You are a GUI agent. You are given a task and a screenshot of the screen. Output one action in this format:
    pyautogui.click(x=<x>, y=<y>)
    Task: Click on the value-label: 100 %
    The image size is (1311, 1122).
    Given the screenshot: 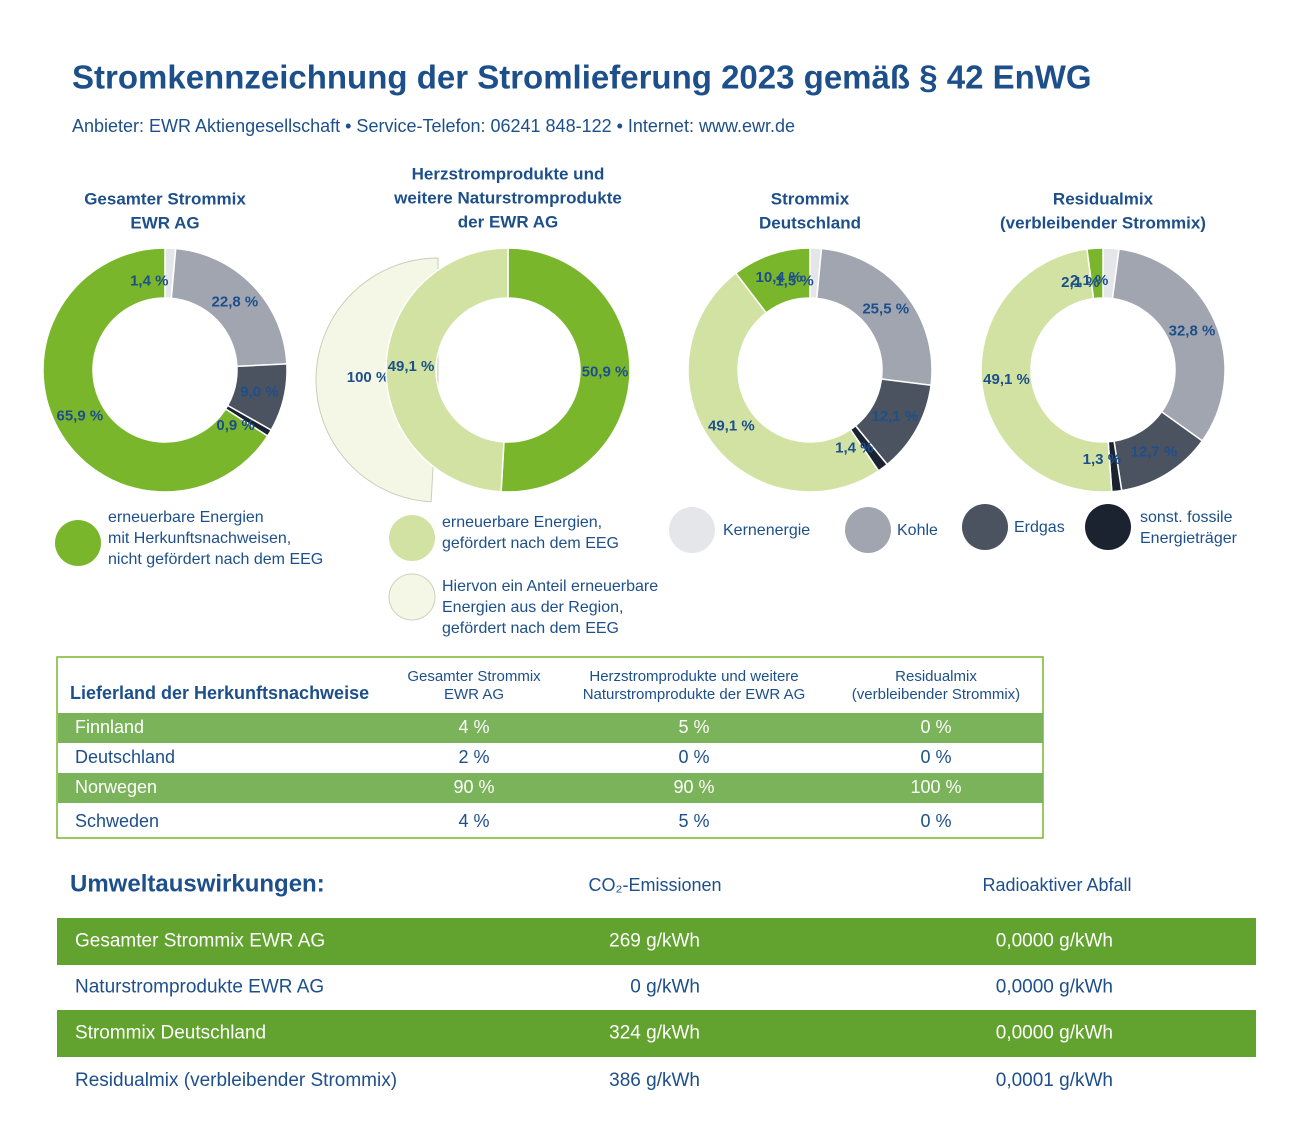 What is the action you would take?
    pyautogui.click(x=368, y=377)
    